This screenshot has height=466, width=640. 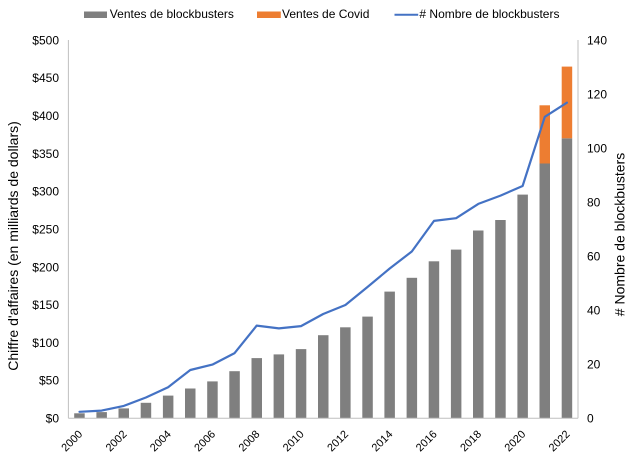 What do you see at coordinates (597, 94) in the screenshot?
I see `svg-text: 120` at bounding box center [597, 94].